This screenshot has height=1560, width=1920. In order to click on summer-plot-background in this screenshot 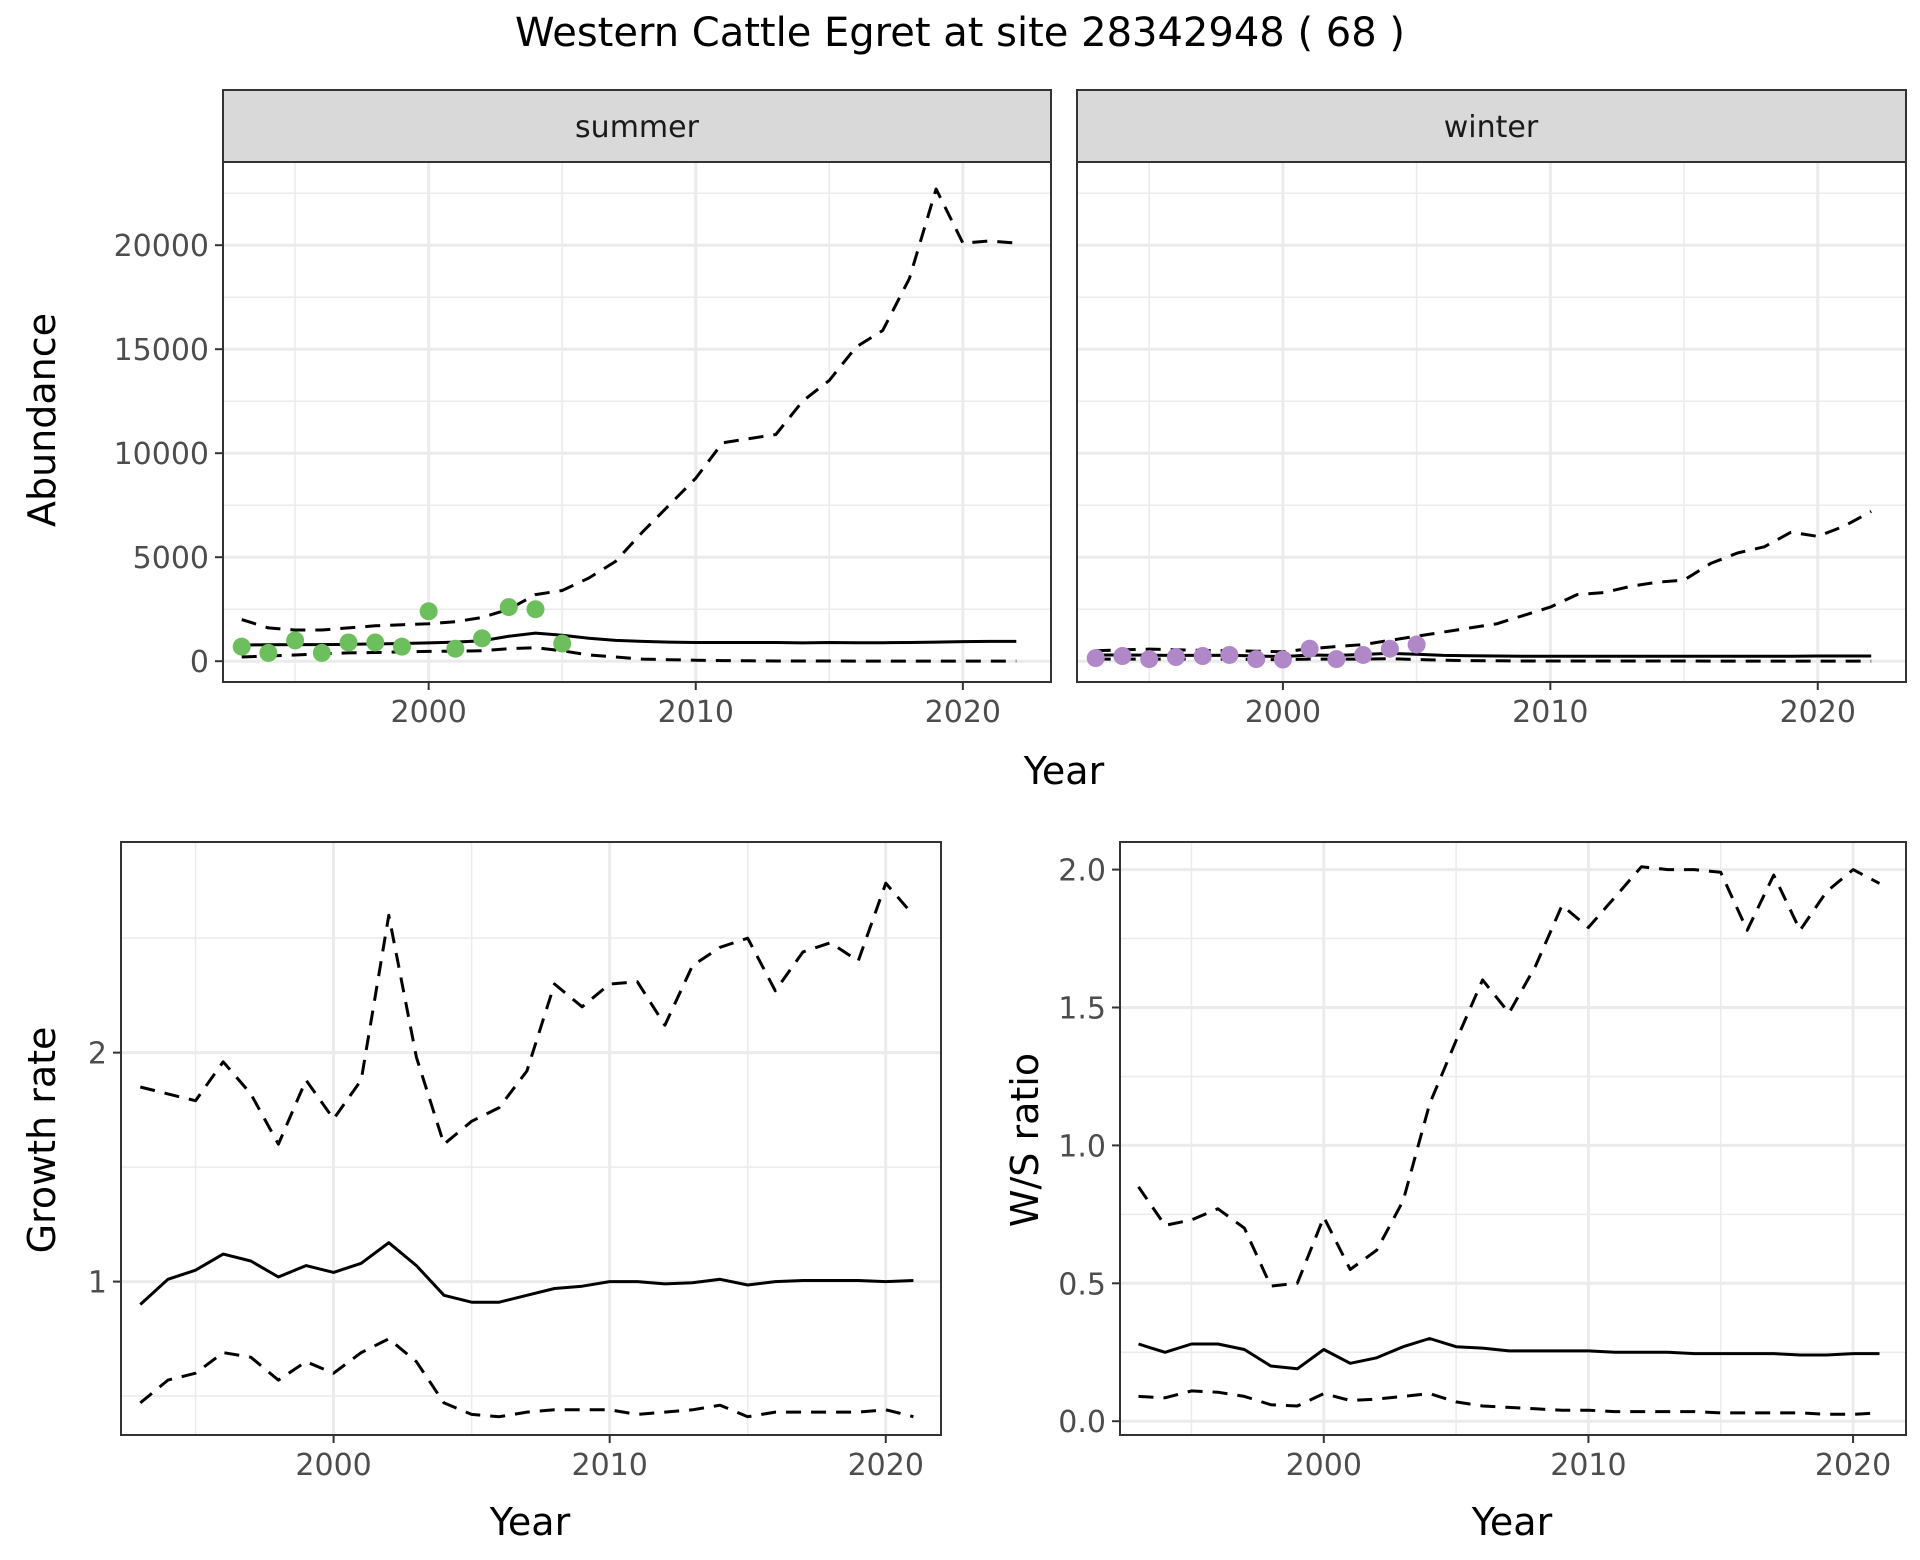, I will do `click(637, 422)`.